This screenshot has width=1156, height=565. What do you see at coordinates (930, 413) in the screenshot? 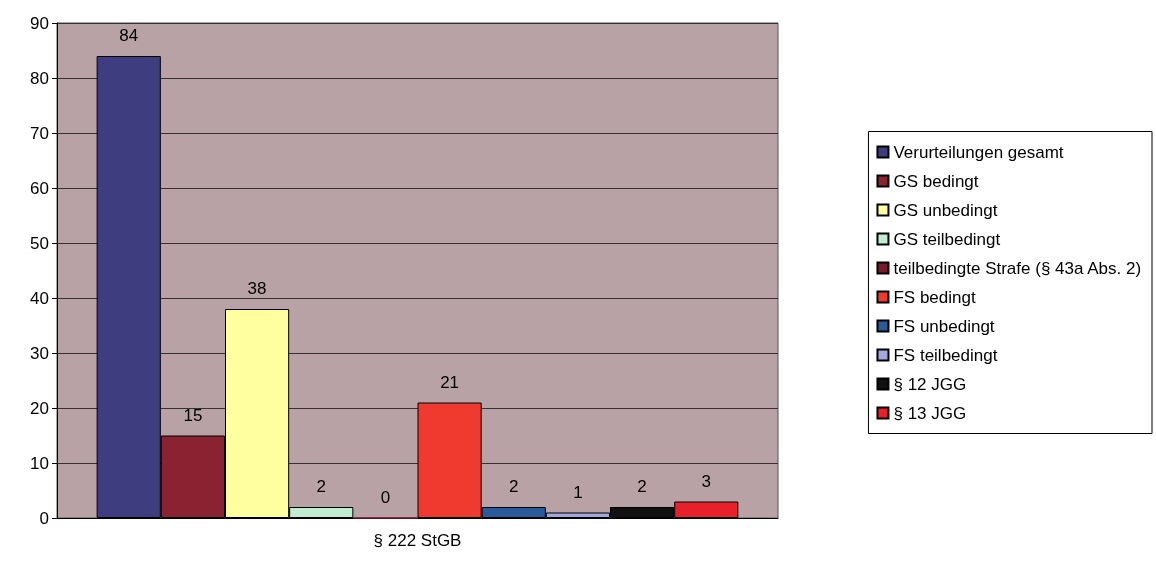
I see `legend-label: § 13 JGG` at bounding box center [930, 413].